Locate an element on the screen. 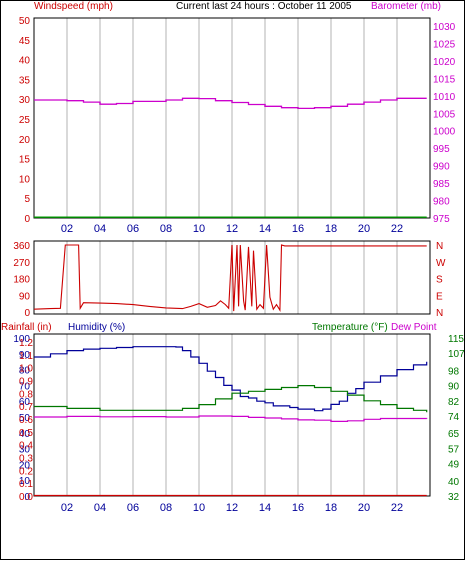  barometer-tick-label: 975 is located at coordinates (441, 219).